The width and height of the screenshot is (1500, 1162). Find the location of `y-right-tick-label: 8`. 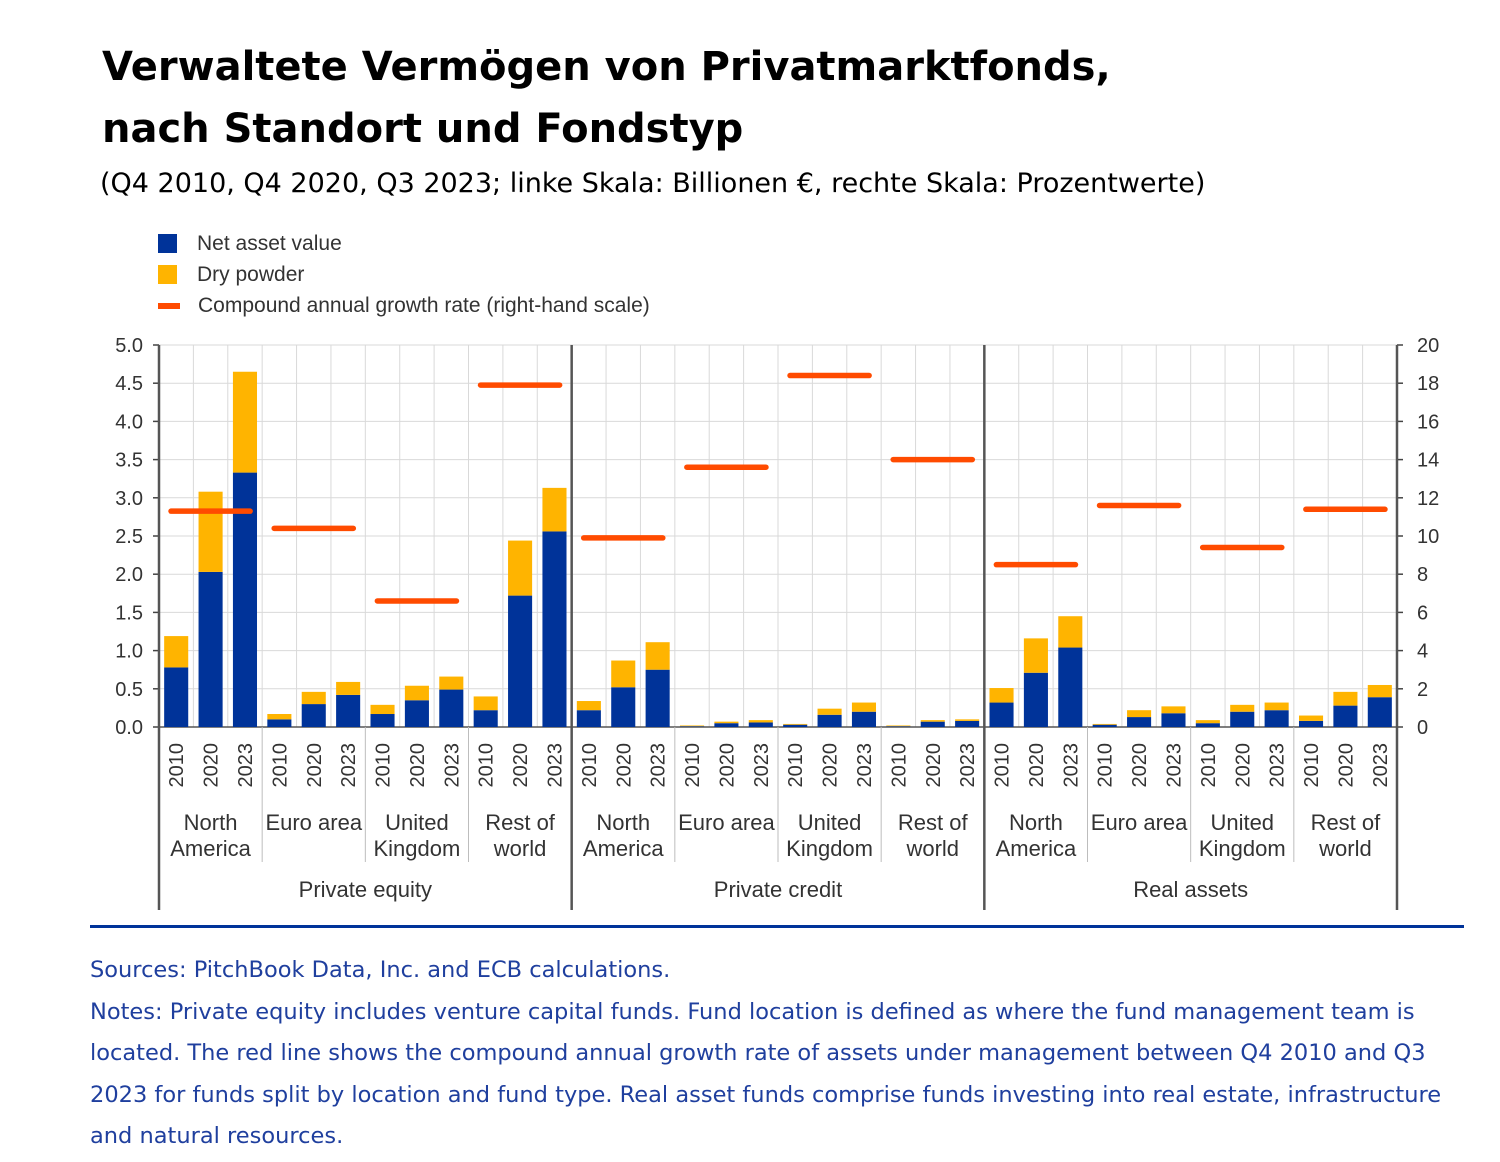

y-right-tick-label: 8 is located at coordinates (1422, 575).